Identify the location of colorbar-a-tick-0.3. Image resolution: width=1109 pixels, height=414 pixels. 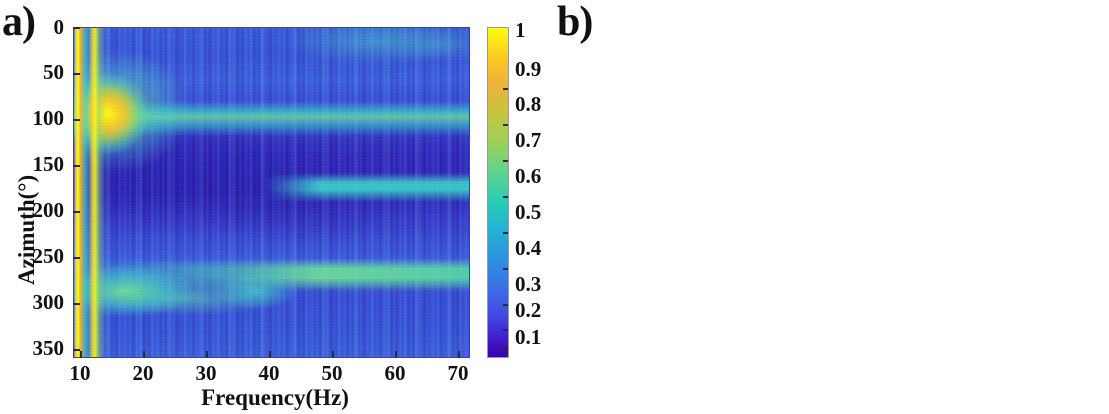
(505, 305).